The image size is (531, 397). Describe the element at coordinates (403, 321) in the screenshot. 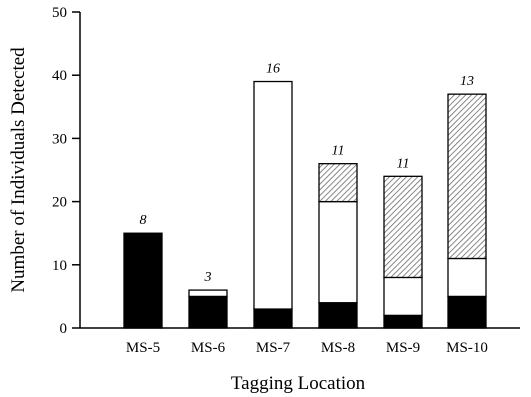

I see `bar-segment-ms-9-s1` at that location.